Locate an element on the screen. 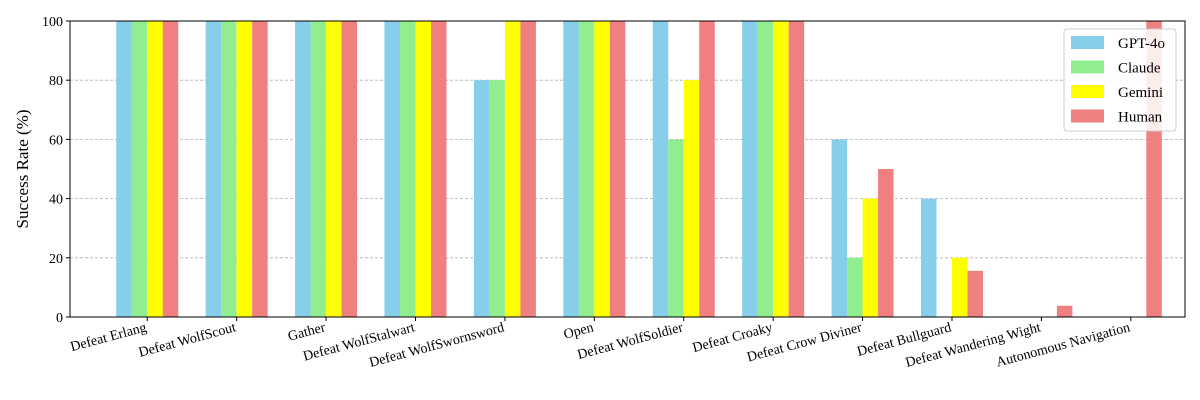 The width and height of the screenshot is (1200, 400). x-tick-label: Defeat Erlang is located at coordinates (108, 337).